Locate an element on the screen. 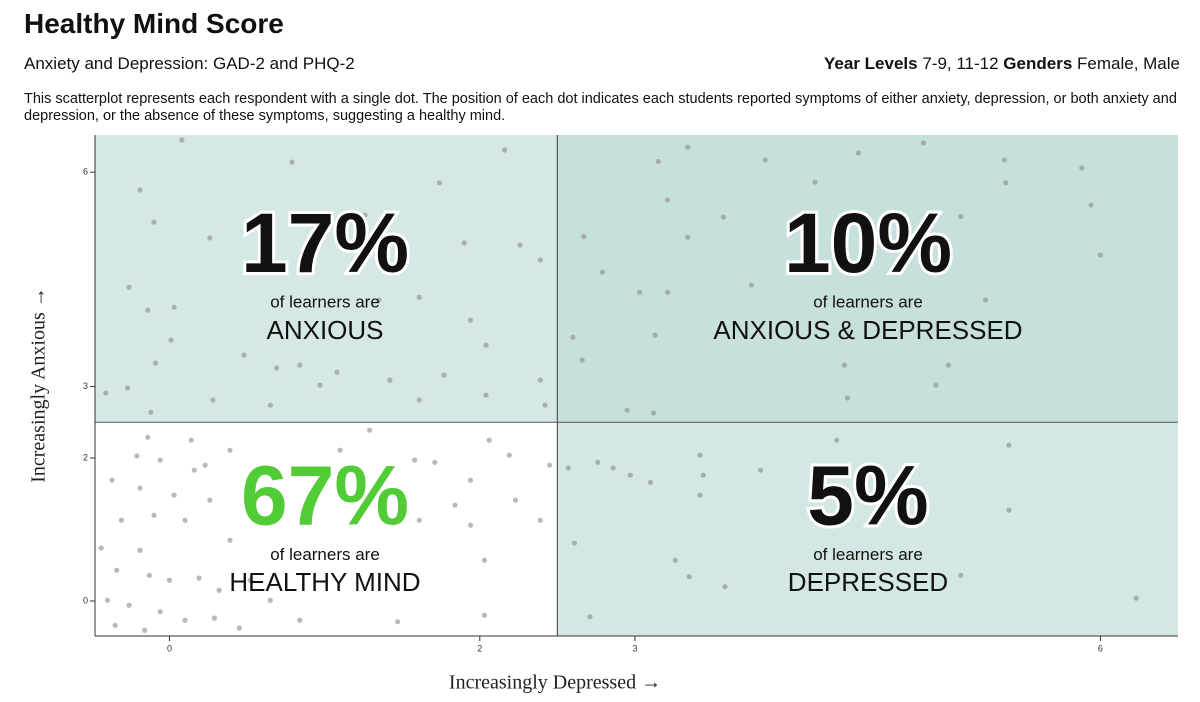  x-tick-label: 0 is located at coordinates (169, 648).